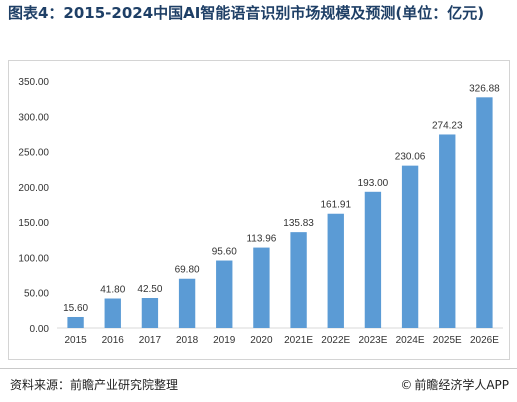  Describe the element at coordinates (373, 259) in the screenshot. I see `bar-2023E` at that location.